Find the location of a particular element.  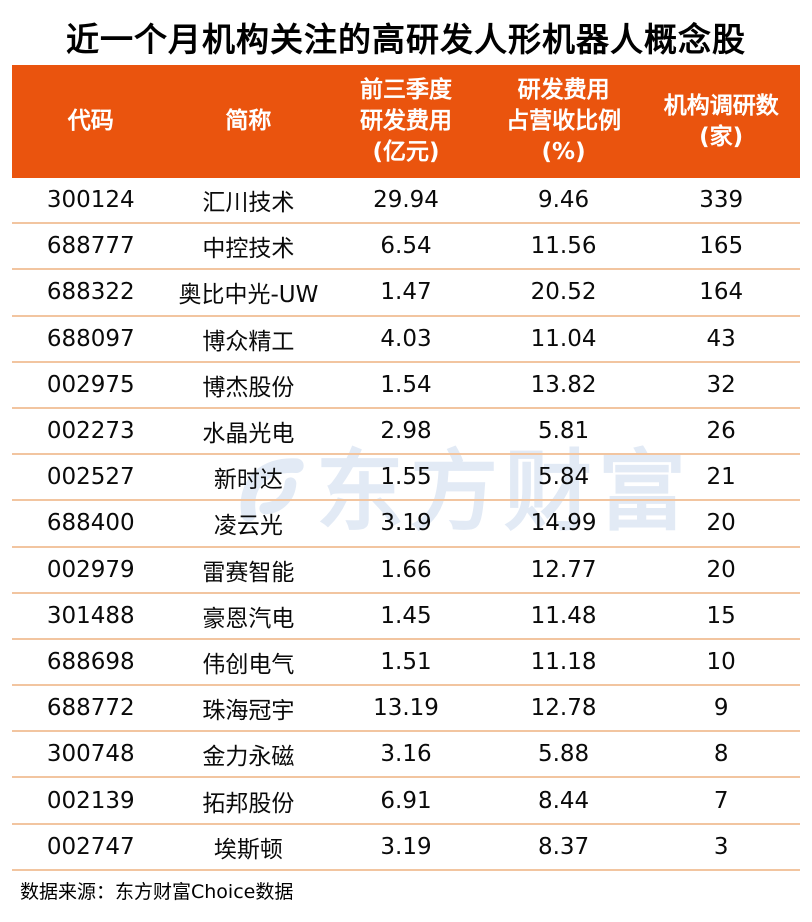

cell-name: 金力永磁 is located at coordinates (248, 757).